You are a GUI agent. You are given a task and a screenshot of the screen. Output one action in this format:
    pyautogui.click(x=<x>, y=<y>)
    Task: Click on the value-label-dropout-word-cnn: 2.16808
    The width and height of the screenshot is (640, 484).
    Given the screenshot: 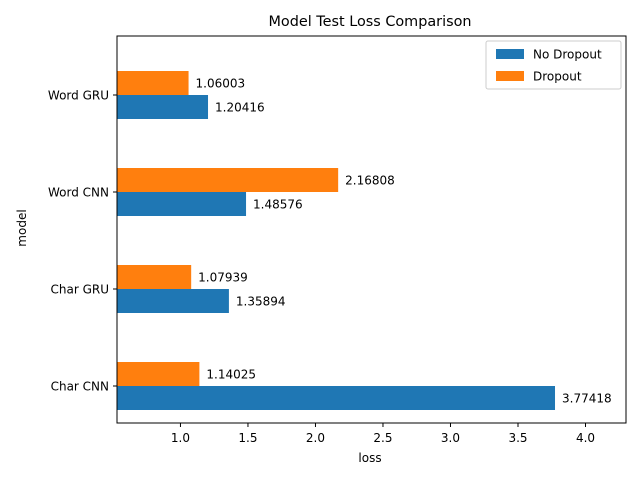 What is the action you would take?
    pyautogui.click(x=370, y=181)
    